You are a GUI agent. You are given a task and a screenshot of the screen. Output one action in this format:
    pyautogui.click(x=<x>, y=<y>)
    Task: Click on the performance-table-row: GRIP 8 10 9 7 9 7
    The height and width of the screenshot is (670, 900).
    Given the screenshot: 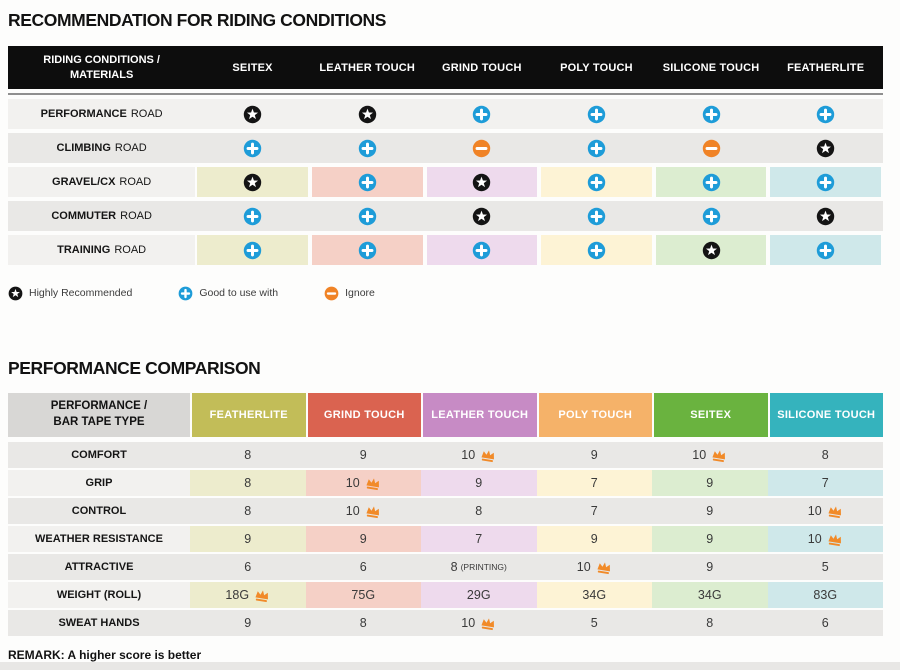 What is the action you would take?
    pyautogui.click(x=445, y=483)
    